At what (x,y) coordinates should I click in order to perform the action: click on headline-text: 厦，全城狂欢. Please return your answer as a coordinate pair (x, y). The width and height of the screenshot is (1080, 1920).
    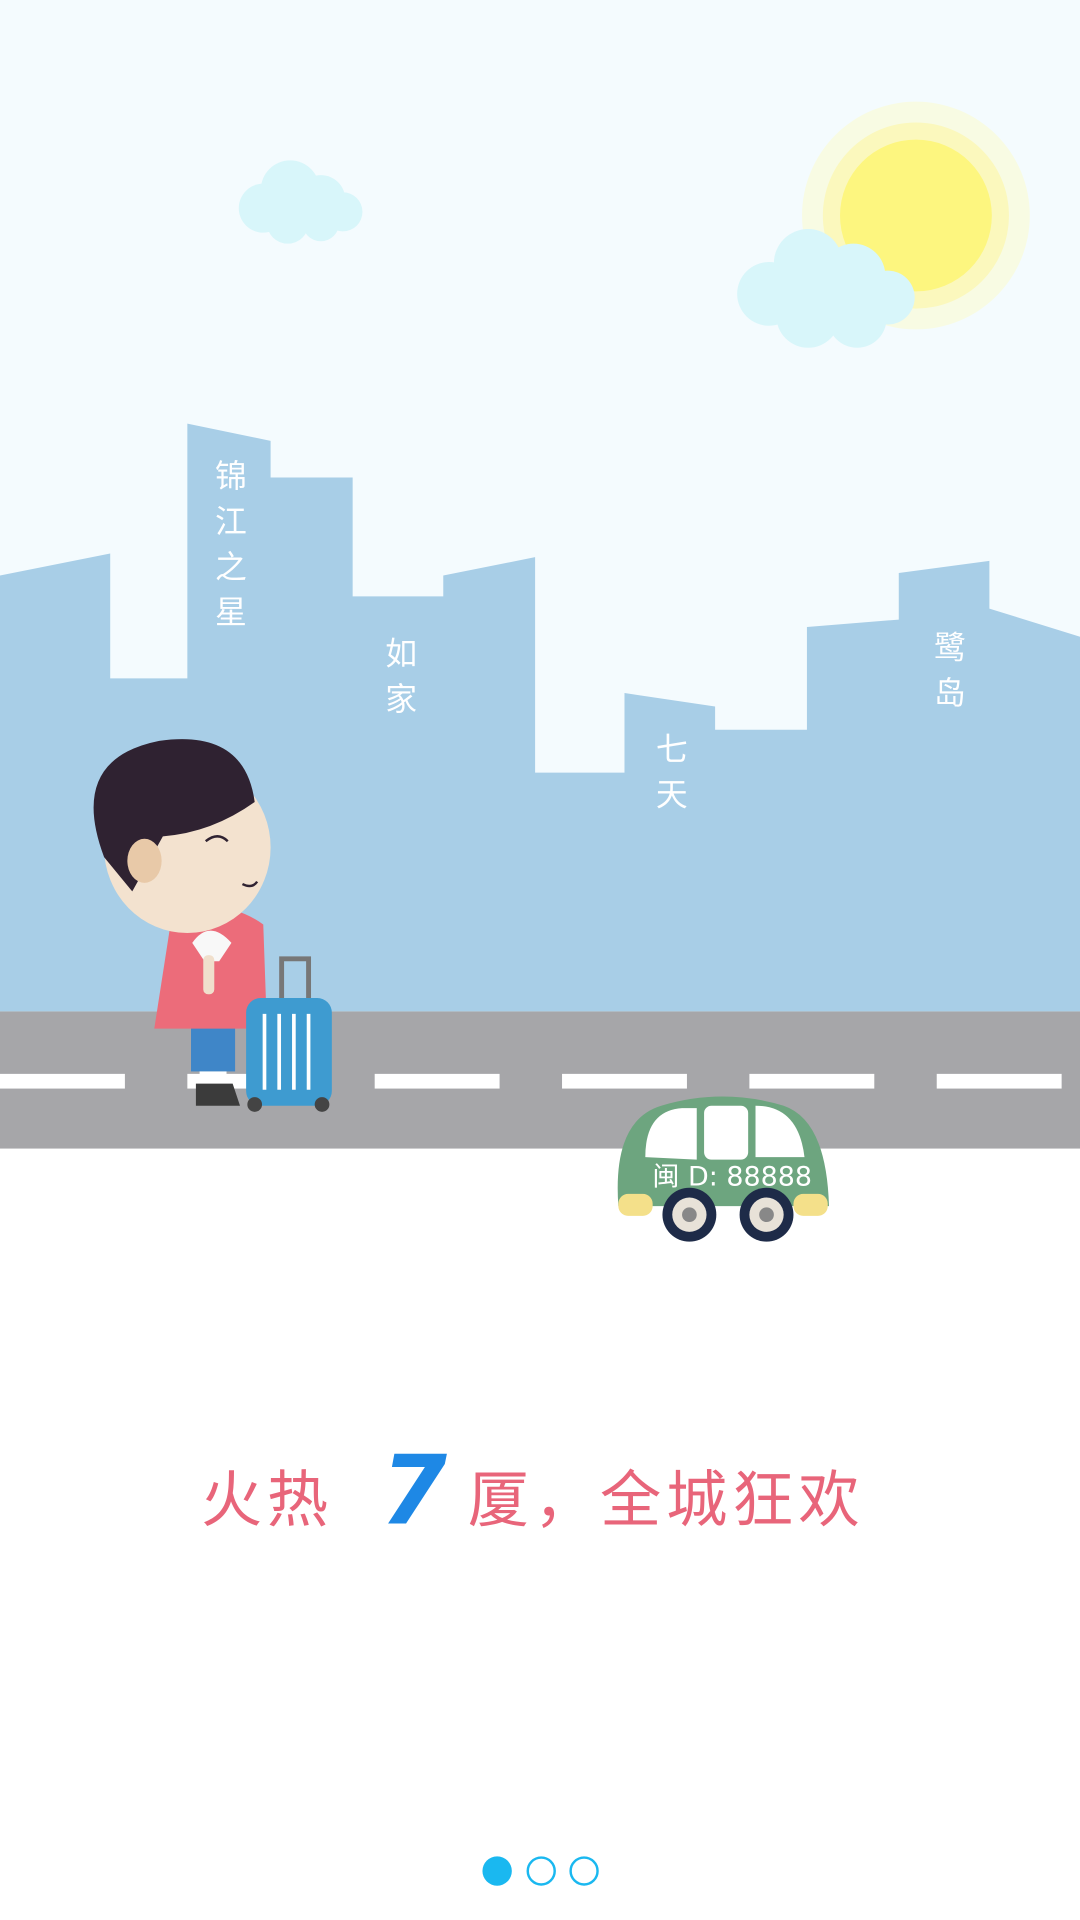
    Looking at the image, I should click on (666, 1500).